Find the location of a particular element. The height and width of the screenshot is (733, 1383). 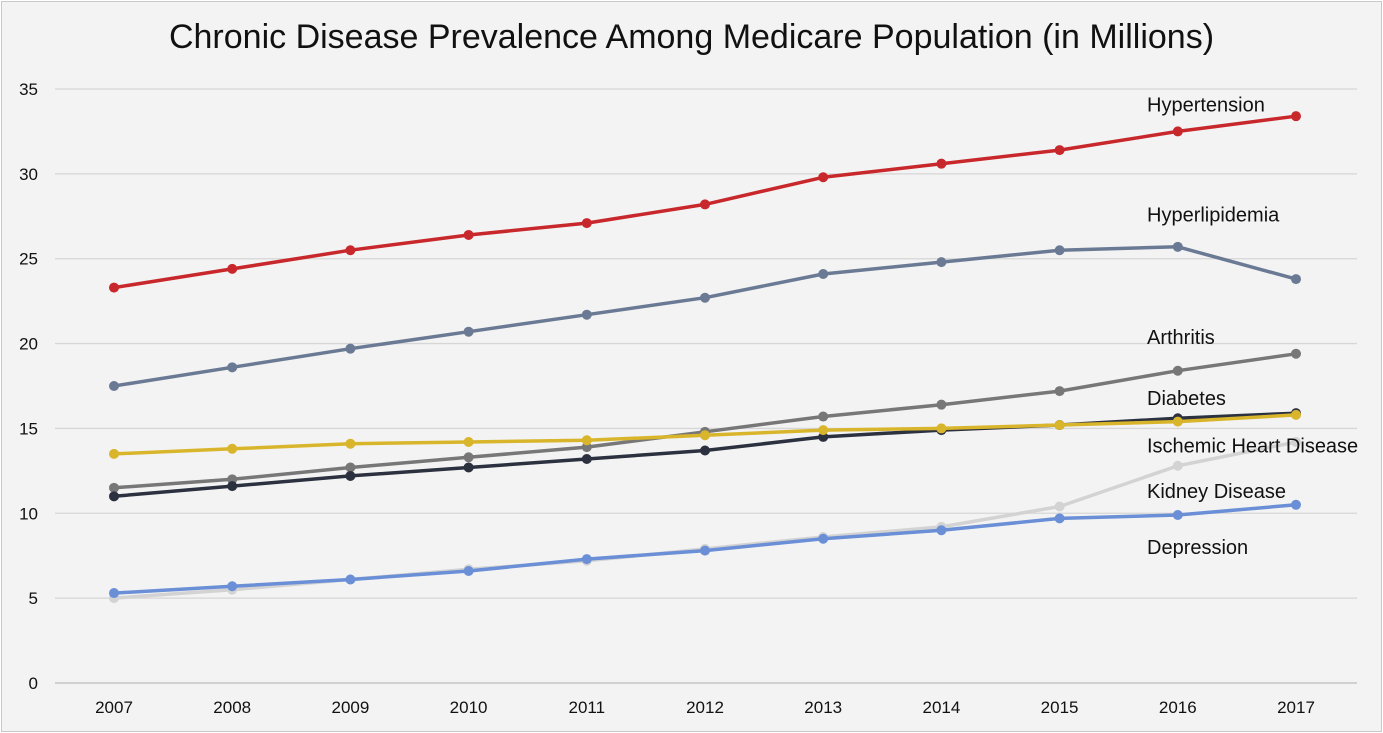

x-tick-label-2014: 2014 is located at coordinates (941, 707).